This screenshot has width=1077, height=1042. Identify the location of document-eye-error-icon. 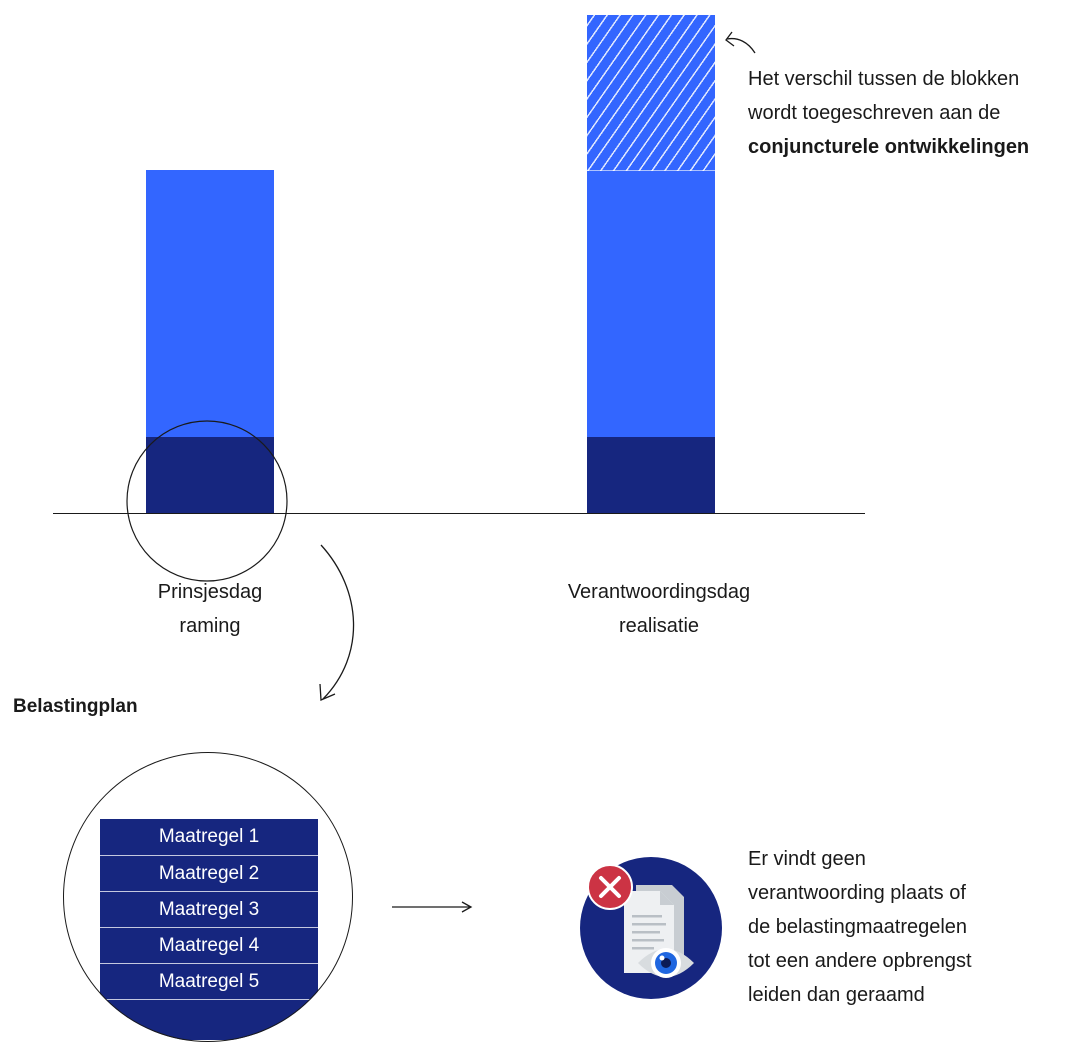
(651, 928).